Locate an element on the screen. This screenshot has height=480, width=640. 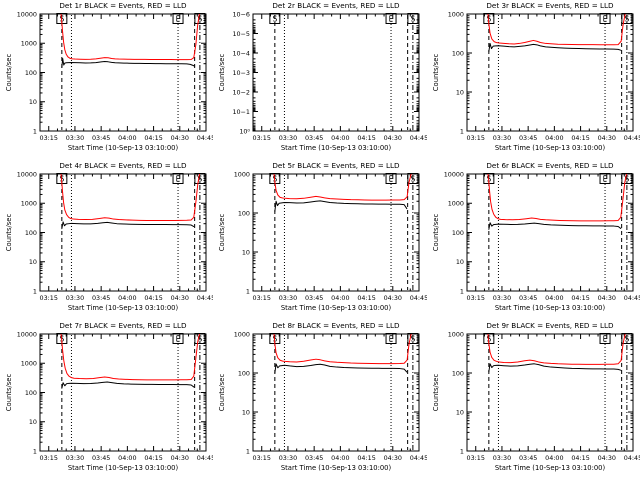
panel-title-5: Det 5r BLACK = Events, RED = LLD is located at coordinates (337, 165).